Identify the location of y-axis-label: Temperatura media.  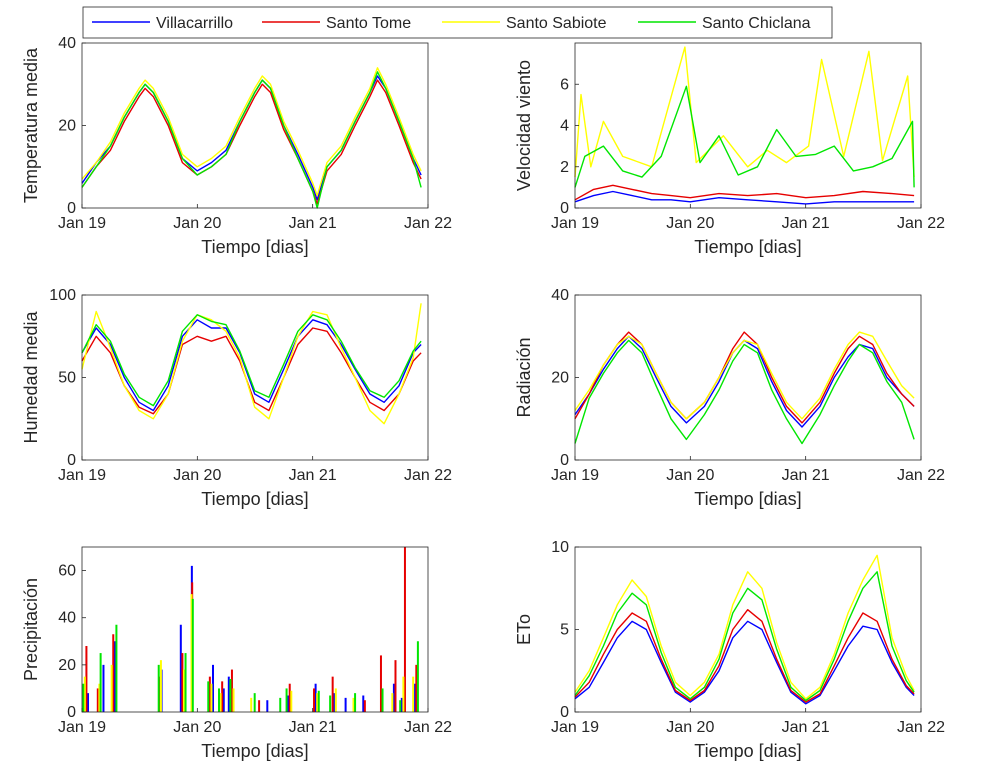
(31, 125).